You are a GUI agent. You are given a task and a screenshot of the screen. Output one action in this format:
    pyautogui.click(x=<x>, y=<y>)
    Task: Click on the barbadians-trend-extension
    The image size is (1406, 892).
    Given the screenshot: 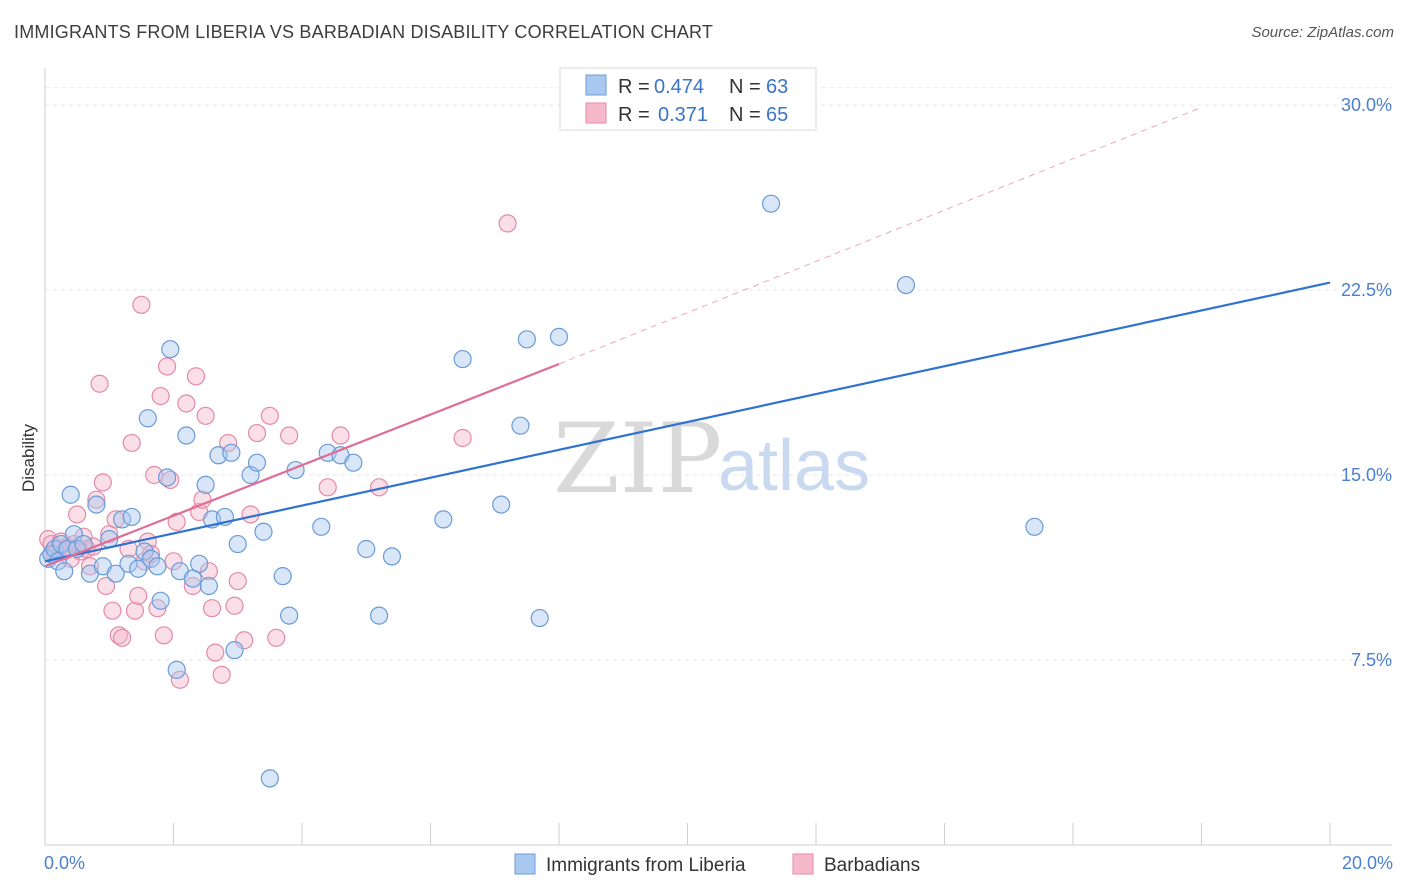 What is the action you would take?
    pyautogui.click(x=880, y=236)
    